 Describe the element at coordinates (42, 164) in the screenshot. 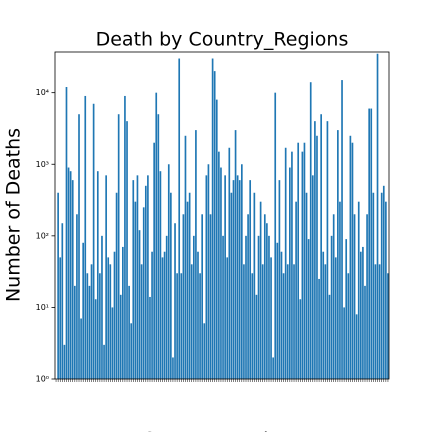

I see `y-tick-label: 10³` at that location.